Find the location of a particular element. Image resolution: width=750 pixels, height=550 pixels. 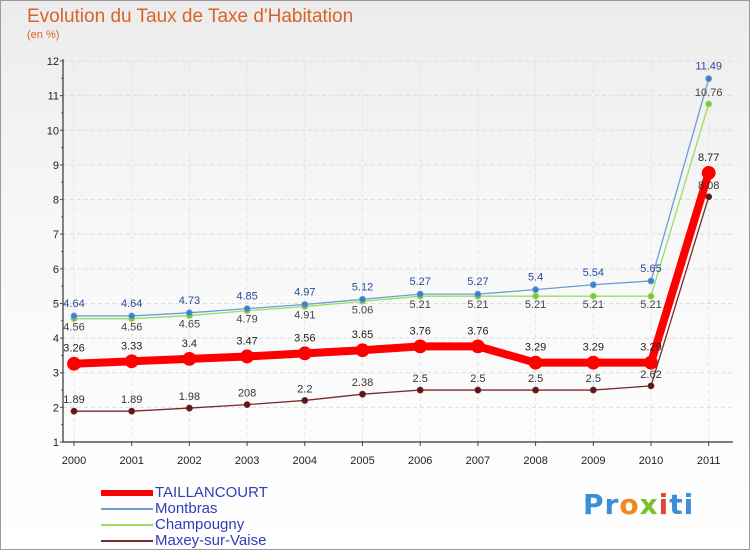

y-tick-label: 11 is located at coordinates (53, 97).